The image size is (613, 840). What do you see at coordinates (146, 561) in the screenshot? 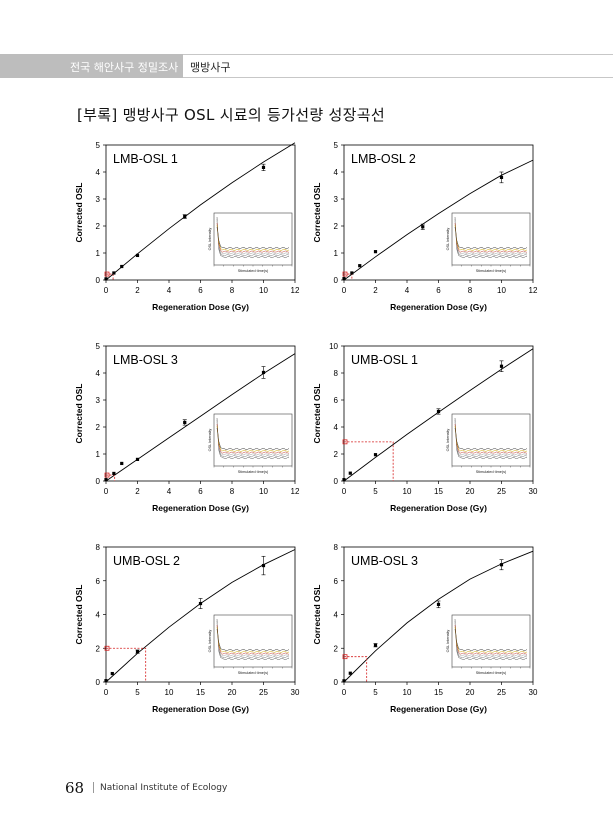
I see `chart-title: UMB-OSL 2` at bounding box center [146, 561].